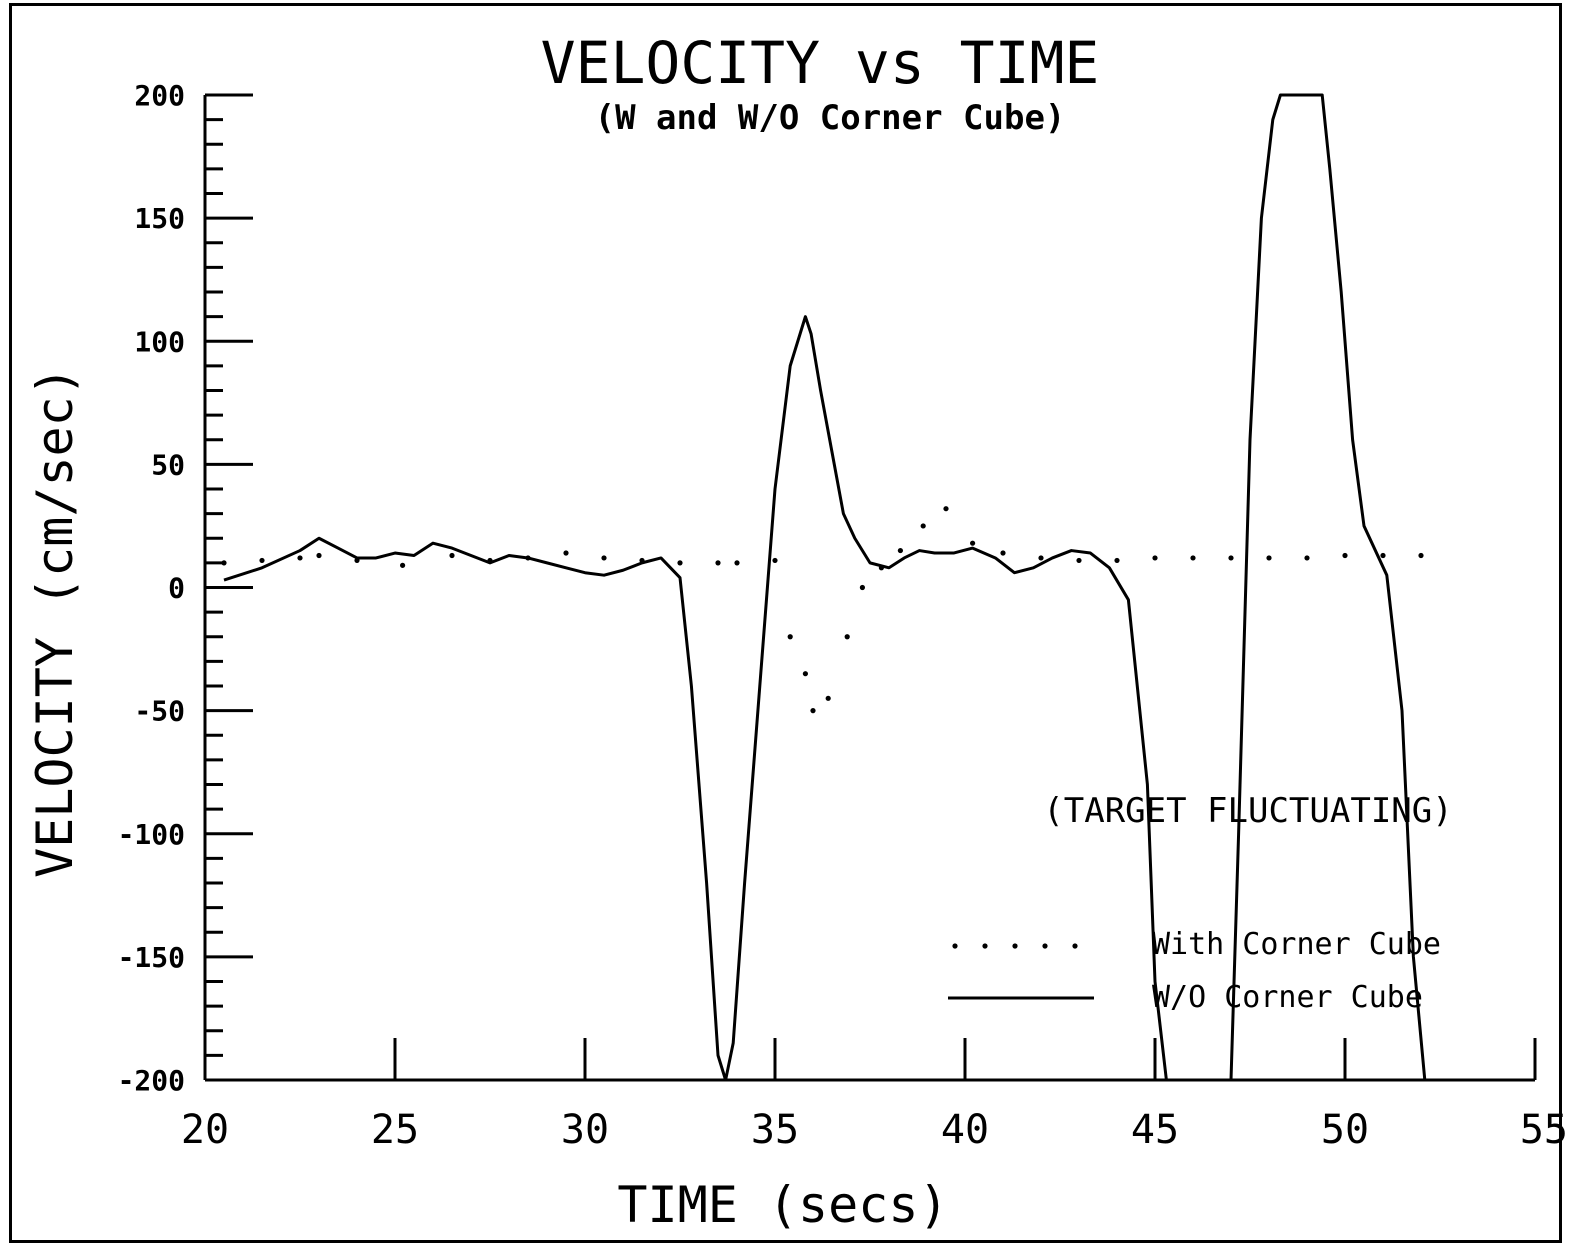  Describe the element at coordinates (1247, 811) in the screenshot. I see `annotation: (TARGET FLUCTUATING)` at that location.